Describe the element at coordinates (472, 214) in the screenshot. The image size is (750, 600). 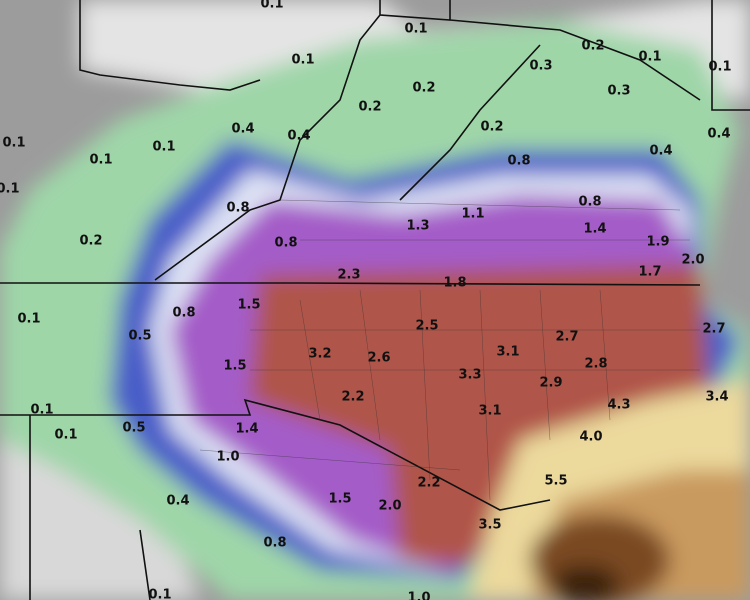
I see `precip-label: 1.1` at that location.